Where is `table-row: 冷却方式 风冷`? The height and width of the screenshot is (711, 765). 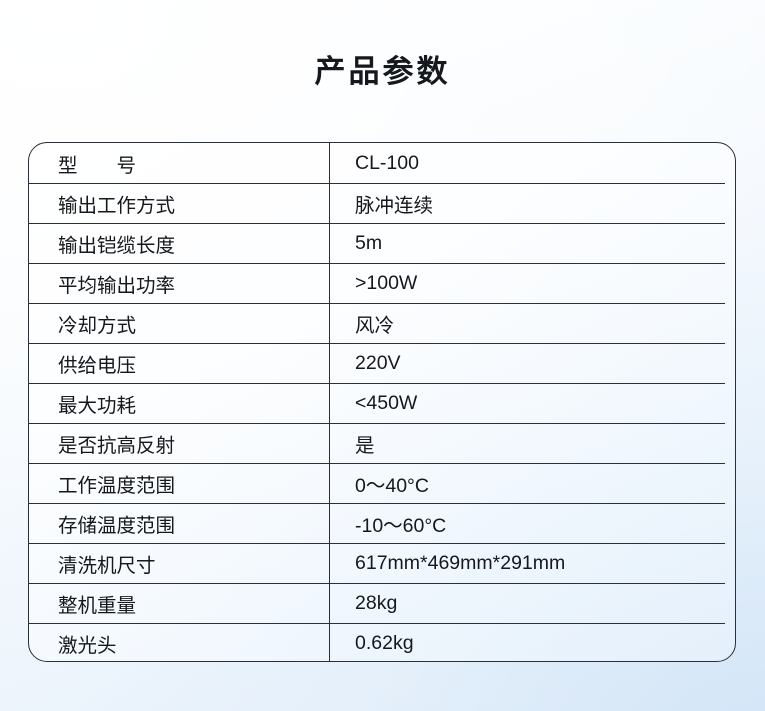 table-row: 冷却方式 风冷 is located at coordinates (382, 323).